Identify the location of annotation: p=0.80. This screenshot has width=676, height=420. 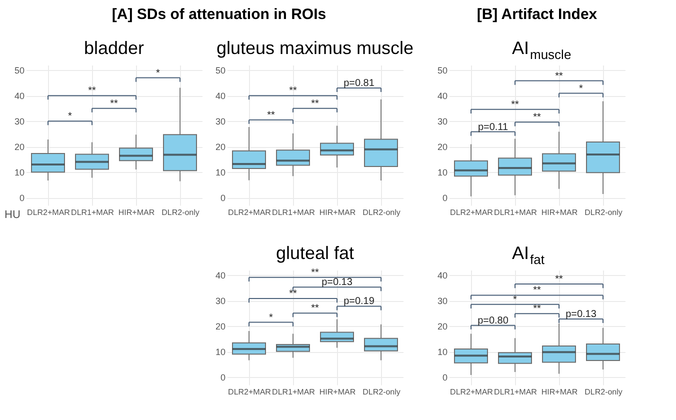
(493, 320).